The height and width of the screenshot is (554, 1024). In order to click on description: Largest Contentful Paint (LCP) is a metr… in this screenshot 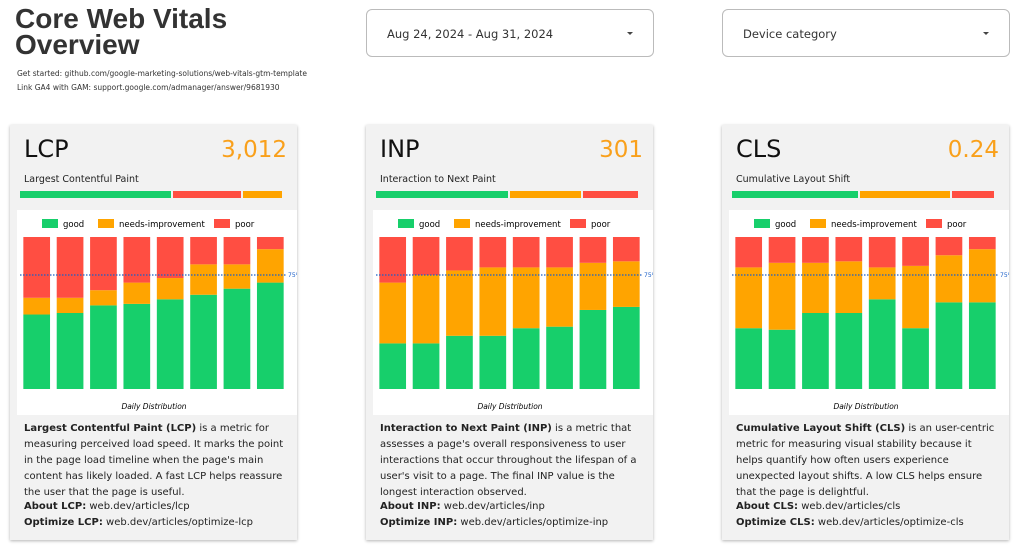, I will do `click(155, 461)`.